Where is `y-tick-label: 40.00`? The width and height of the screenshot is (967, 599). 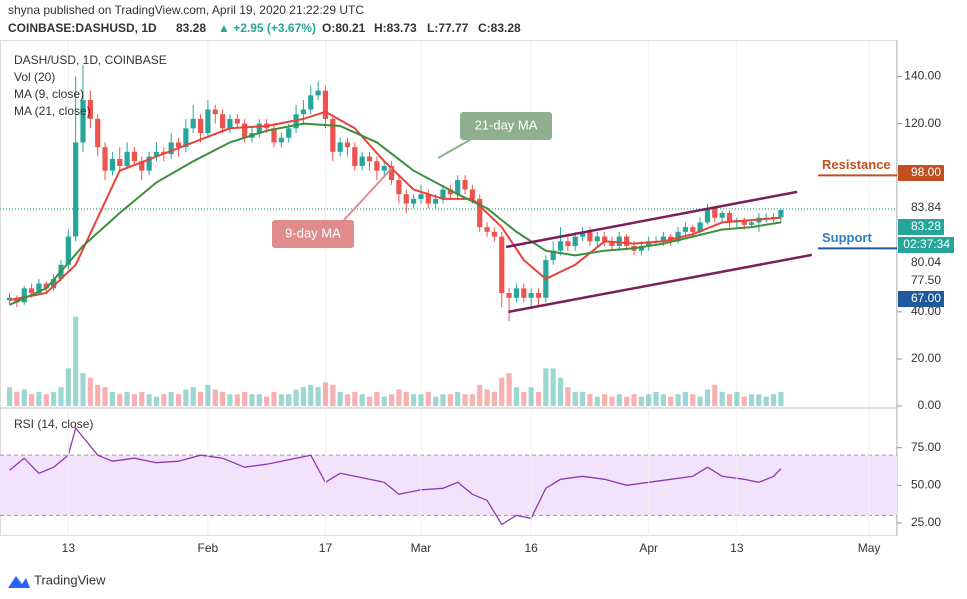 y-tick-label: 40.00 is located at coordinates (926, 311).